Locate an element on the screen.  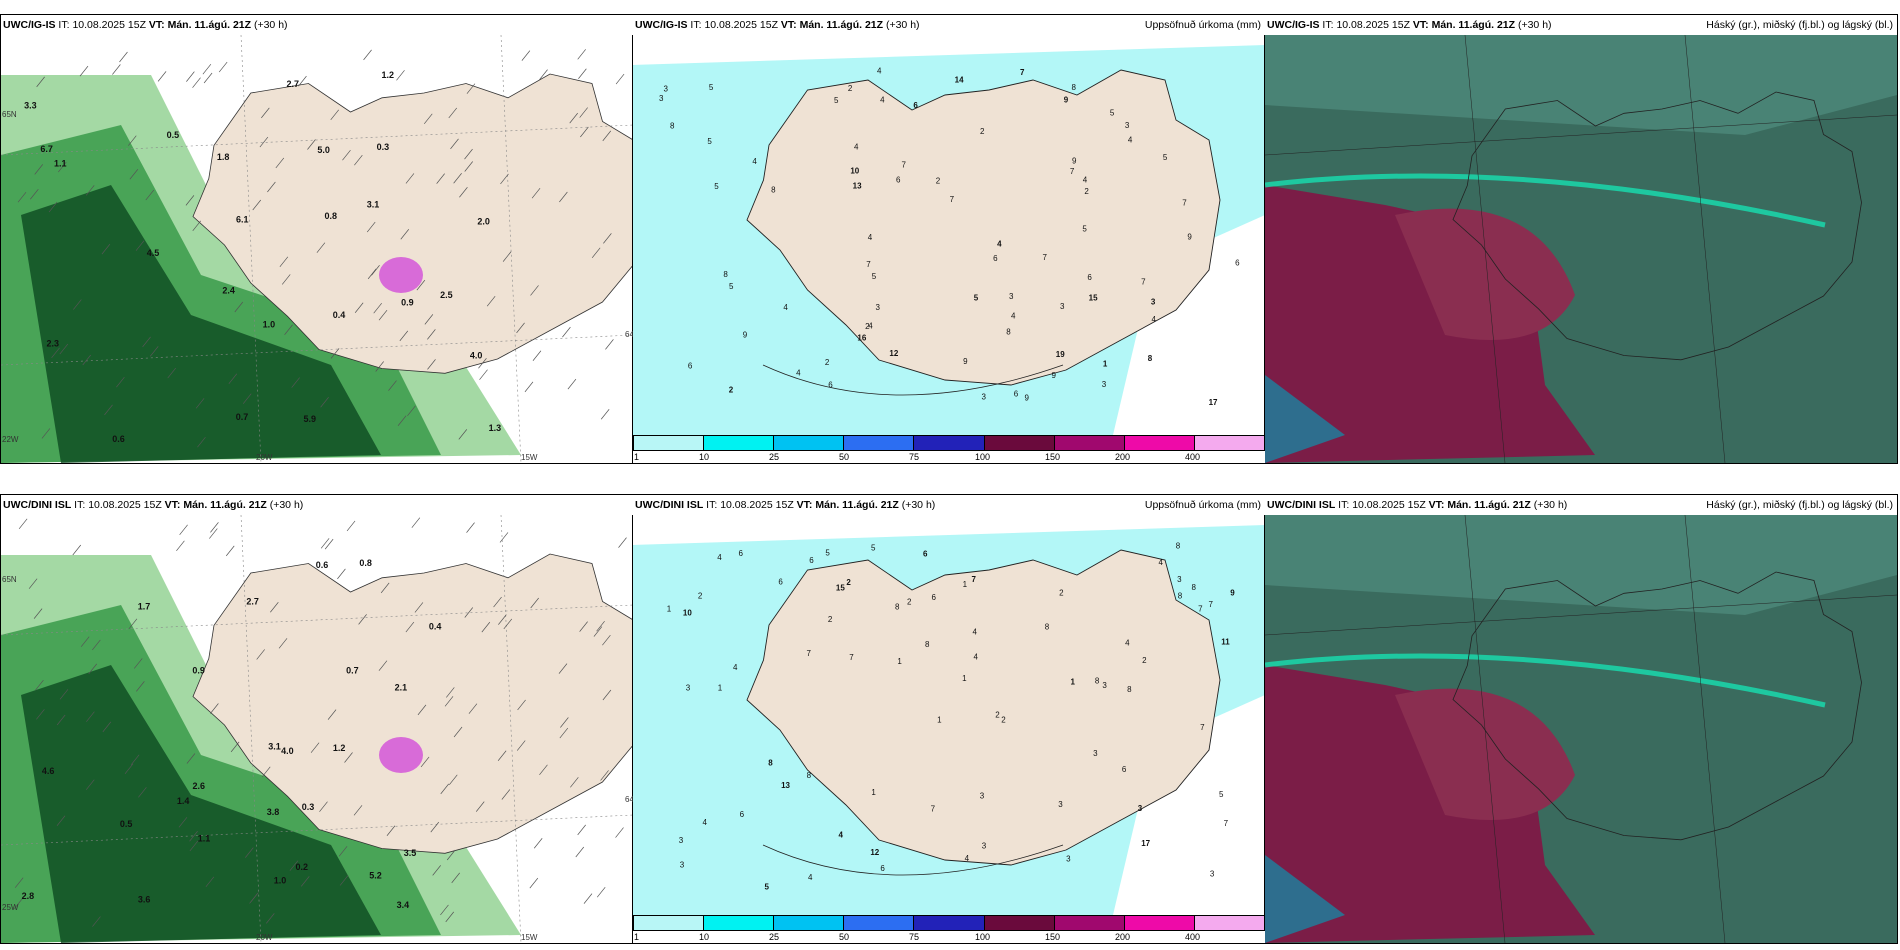
precip-value-label: 17 is located at coordinates (1145, 843).